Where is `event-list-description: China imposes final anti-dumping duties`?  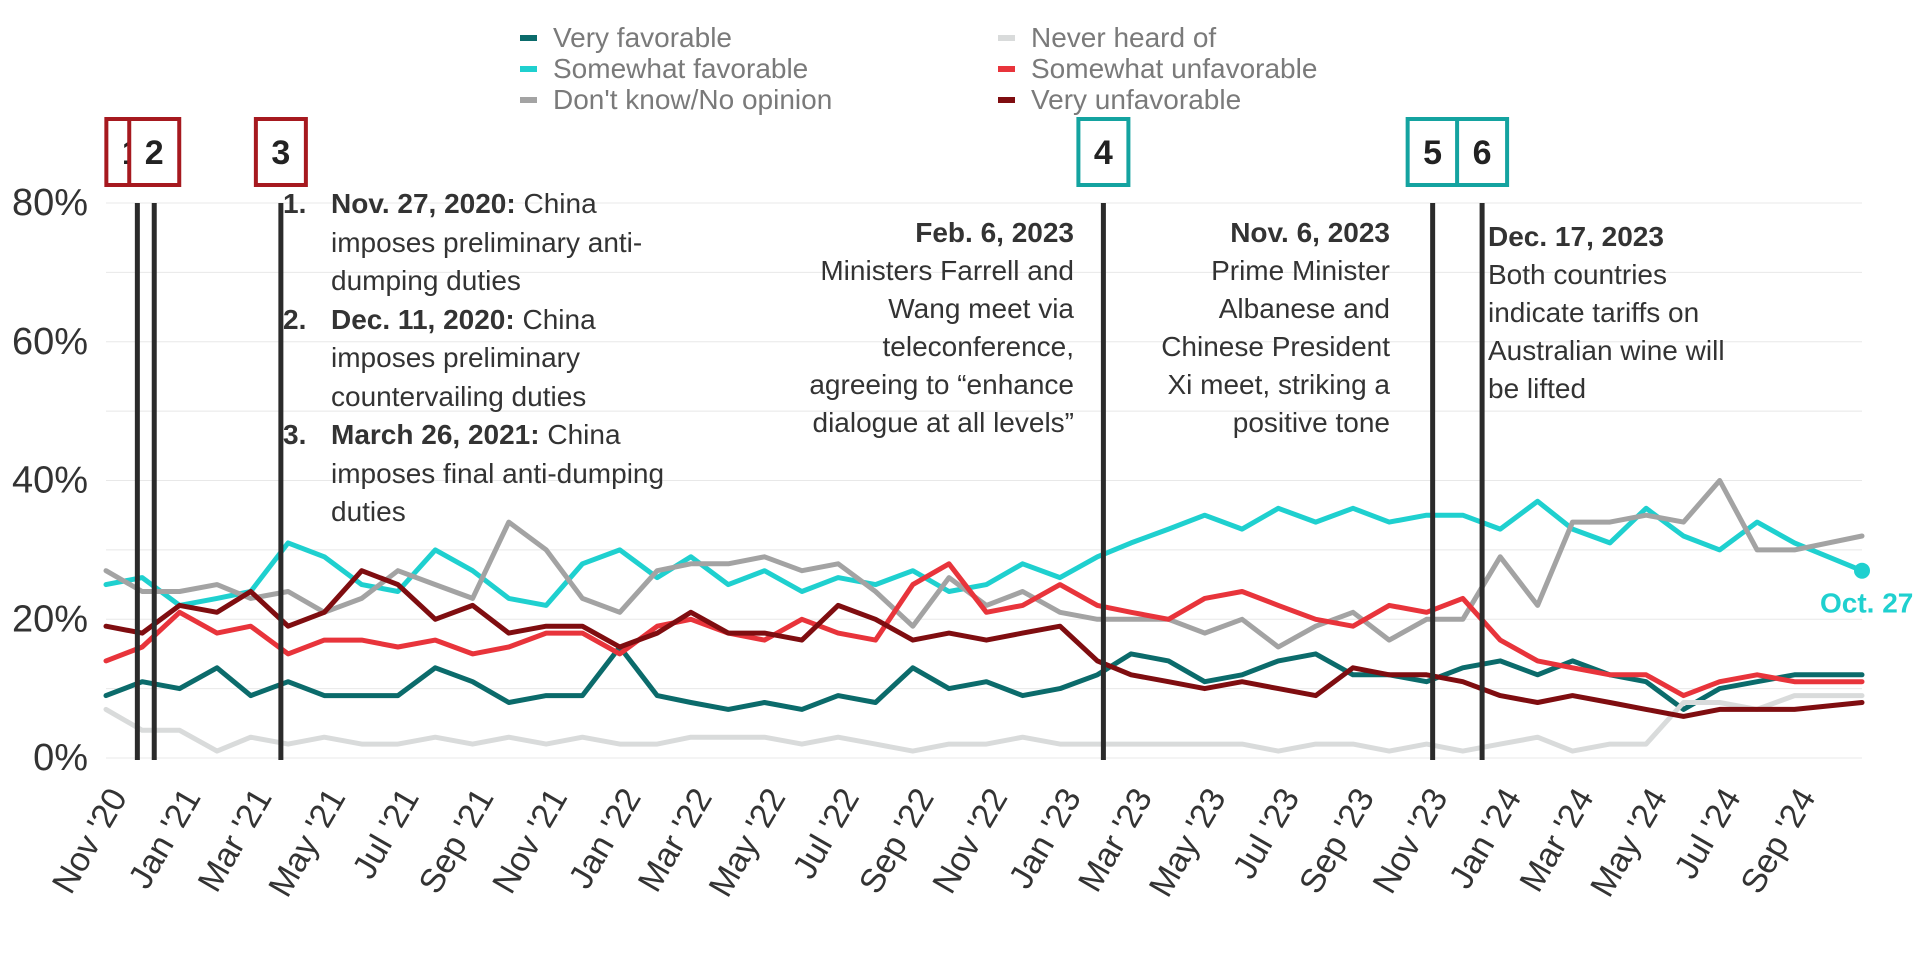 event-list-description: China imposes final anti-dumping duties is located at coordinates (498, 473).